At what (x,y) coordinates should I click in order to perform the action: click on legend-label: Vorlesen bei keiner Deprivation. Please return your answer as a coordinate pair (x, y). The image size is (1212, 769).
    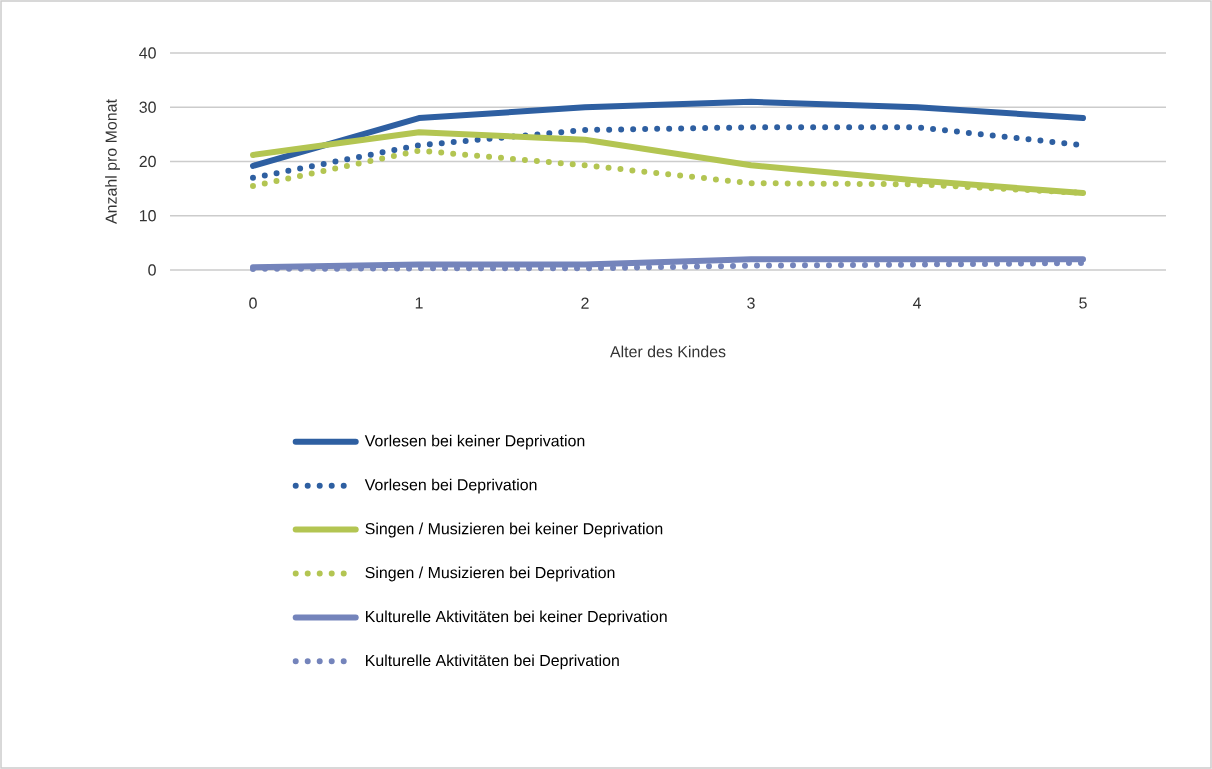
    Looking at the image, I should click on (474, 442).